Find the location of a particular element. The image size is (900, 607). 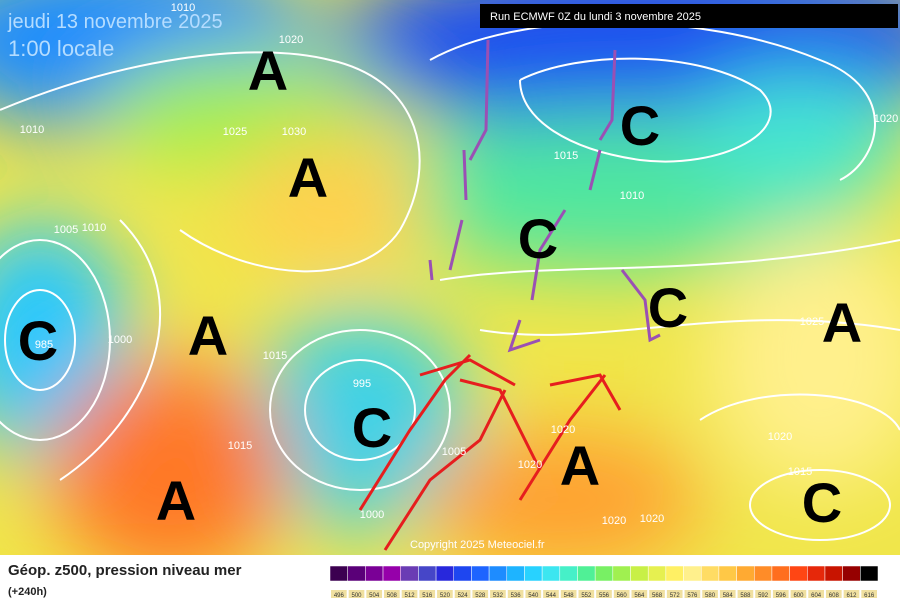

scale-label: 580 is located at coordinates (710, 596).